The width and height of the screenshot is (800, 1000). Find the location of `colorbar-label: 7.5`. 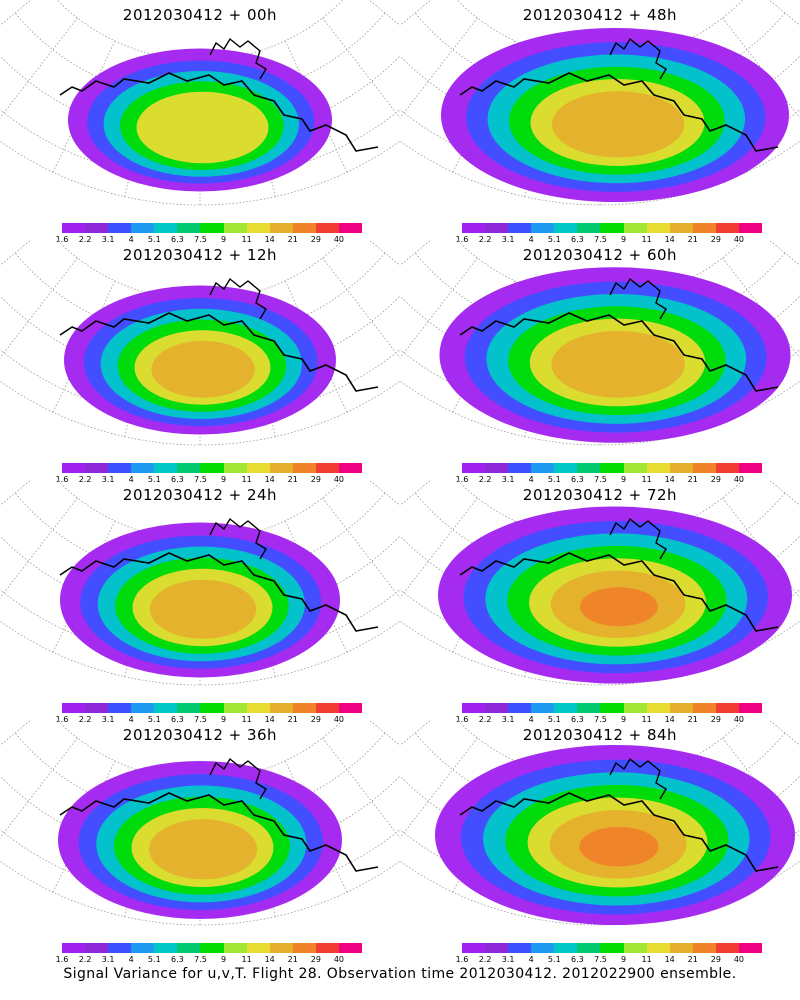

colorbar-label: 7.5 is located at coordinates (200, 959).